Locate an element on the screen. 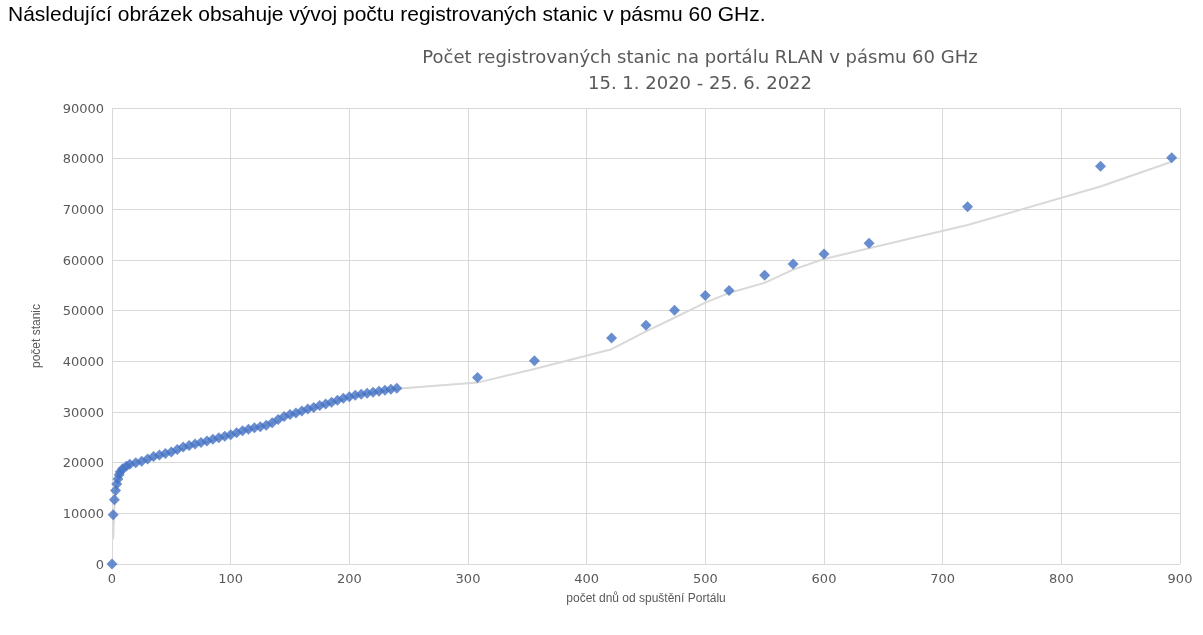 The width and height of the screenshot is (1203, 635). y-tick-label: 80000 is located at coordinates (83, 159).